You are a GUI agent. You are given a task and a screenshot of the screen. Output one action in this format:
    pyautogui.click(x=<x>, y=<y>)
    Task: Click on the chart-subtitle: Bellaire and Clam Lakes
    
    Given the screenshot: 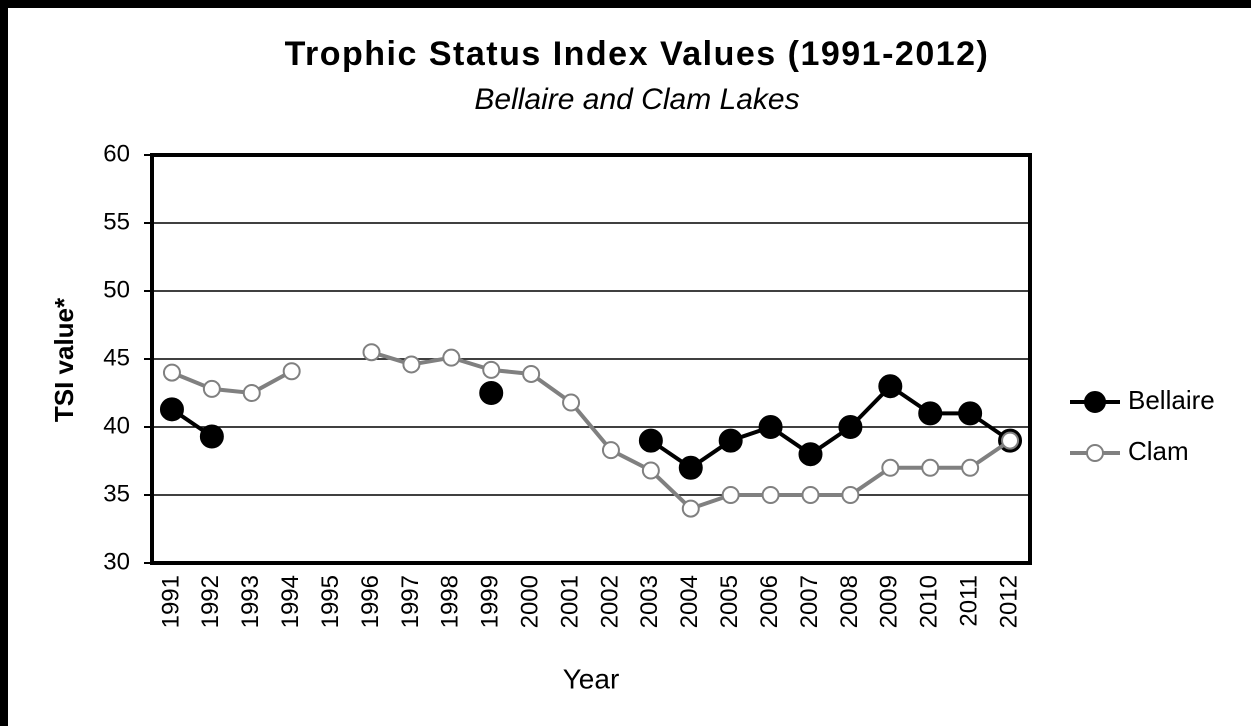 What is the action you would take?
    pyautogui.click(x=636, y=99)
    